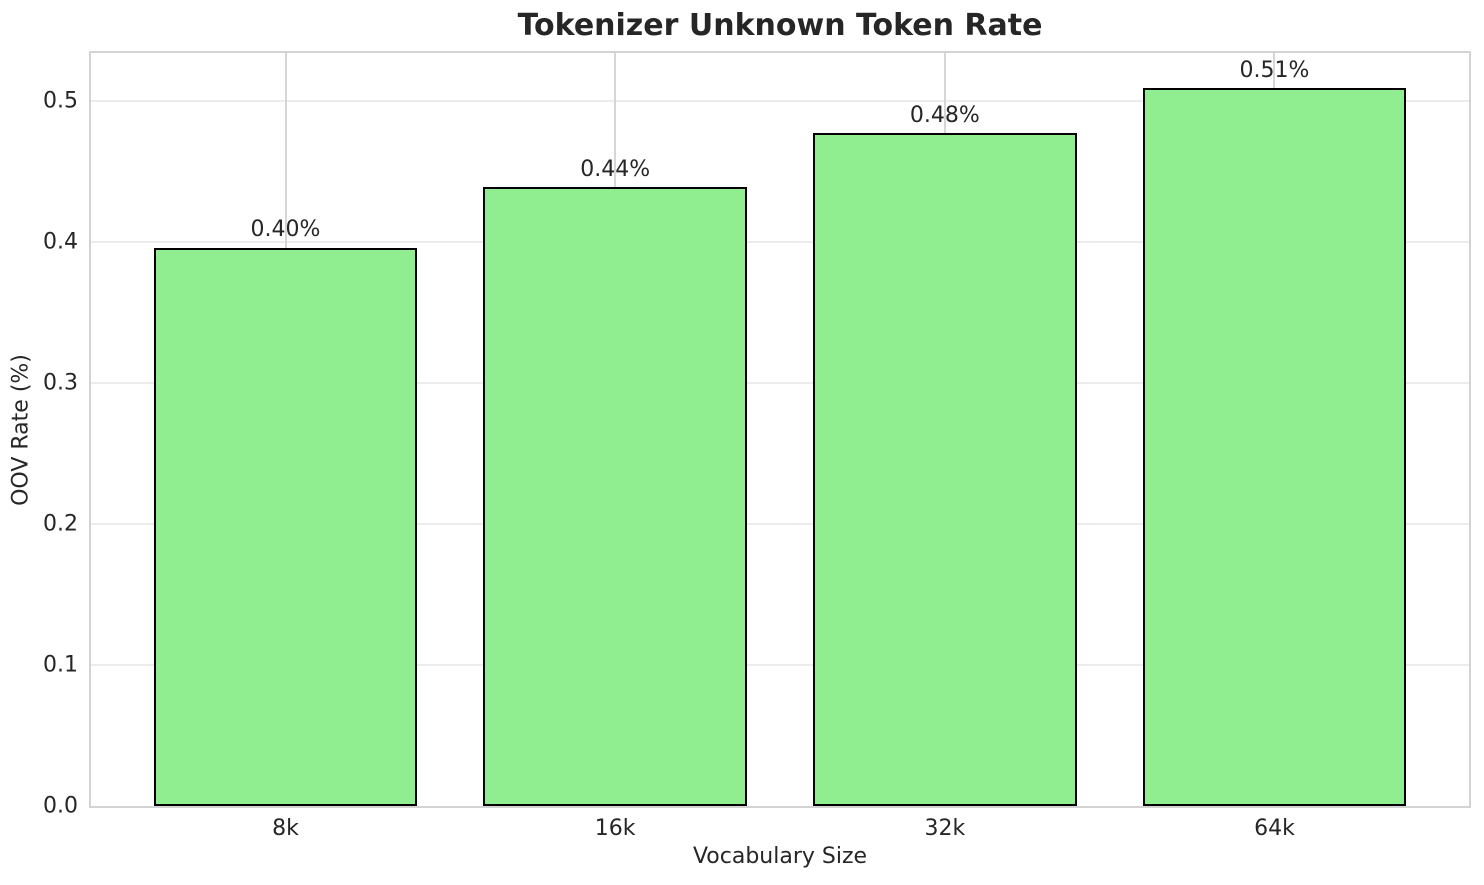 Image resolution: width=1484 pixels, height=885 pixels. Describe the element at coordinates (944, 469) in the screenshot. I see `bar-32k` at that location.